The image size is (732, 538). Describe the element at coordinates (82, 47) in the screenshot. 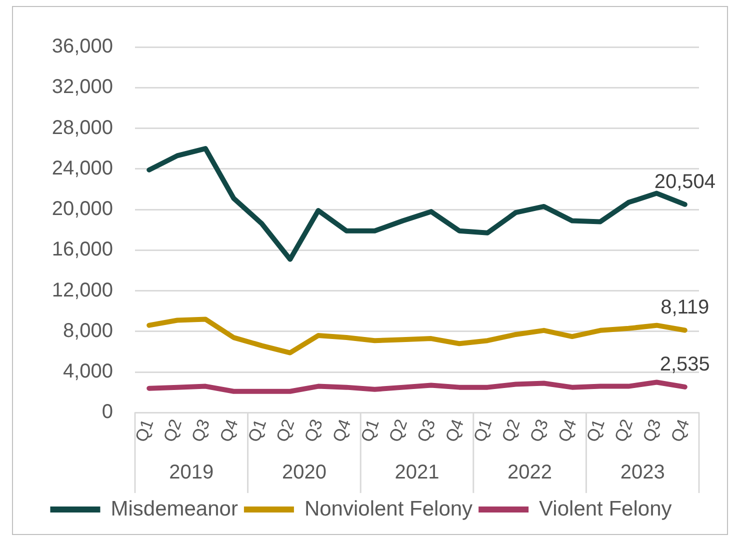

I see `y-tick-label: 36,000` at that location.